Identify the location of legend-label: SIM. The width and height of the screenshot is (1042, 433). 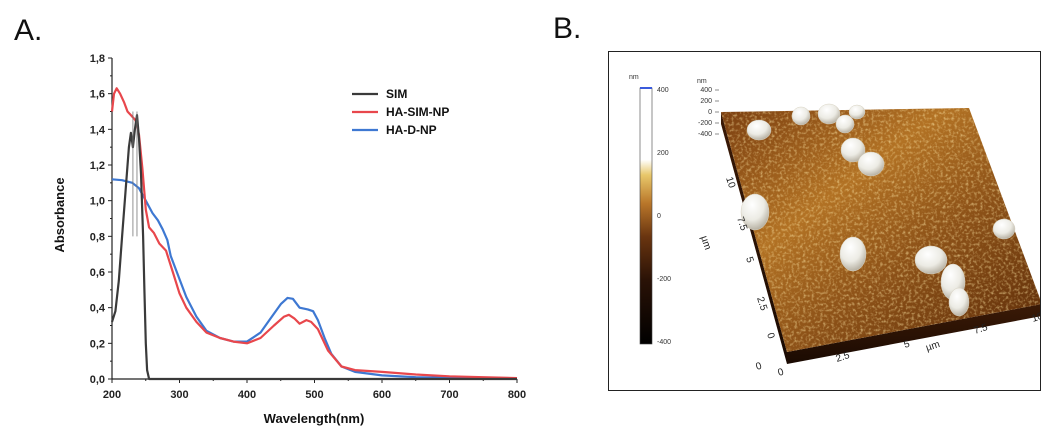
(396, 94).